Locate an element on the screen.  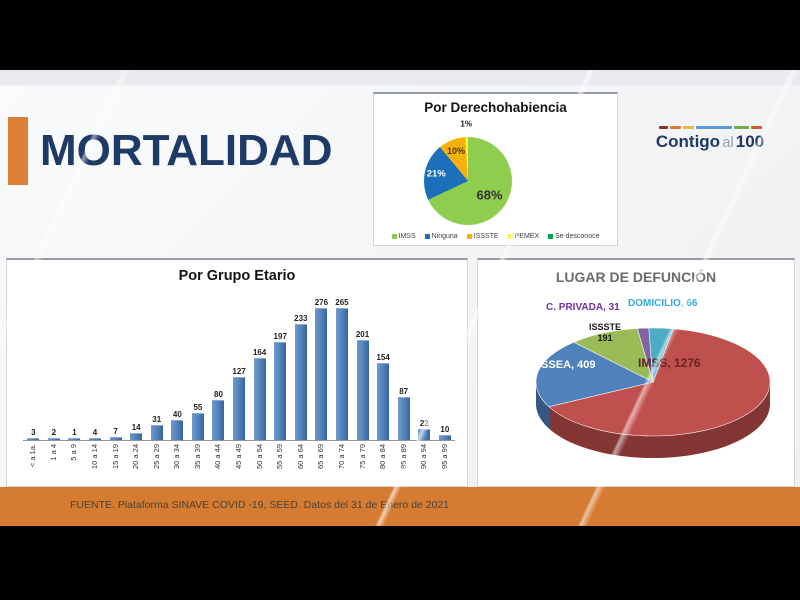
x-axis-label-cell: 65 a 69 is located at coordinates (321, 466).